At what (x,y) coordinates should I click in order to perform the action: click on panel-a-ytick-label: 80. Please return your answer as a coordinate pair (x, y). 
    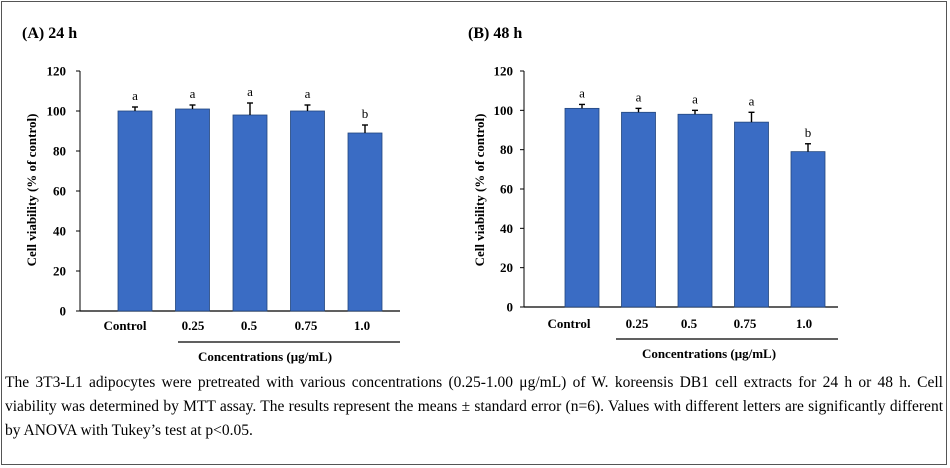
    Looking at the image, I should click on (59, 151).